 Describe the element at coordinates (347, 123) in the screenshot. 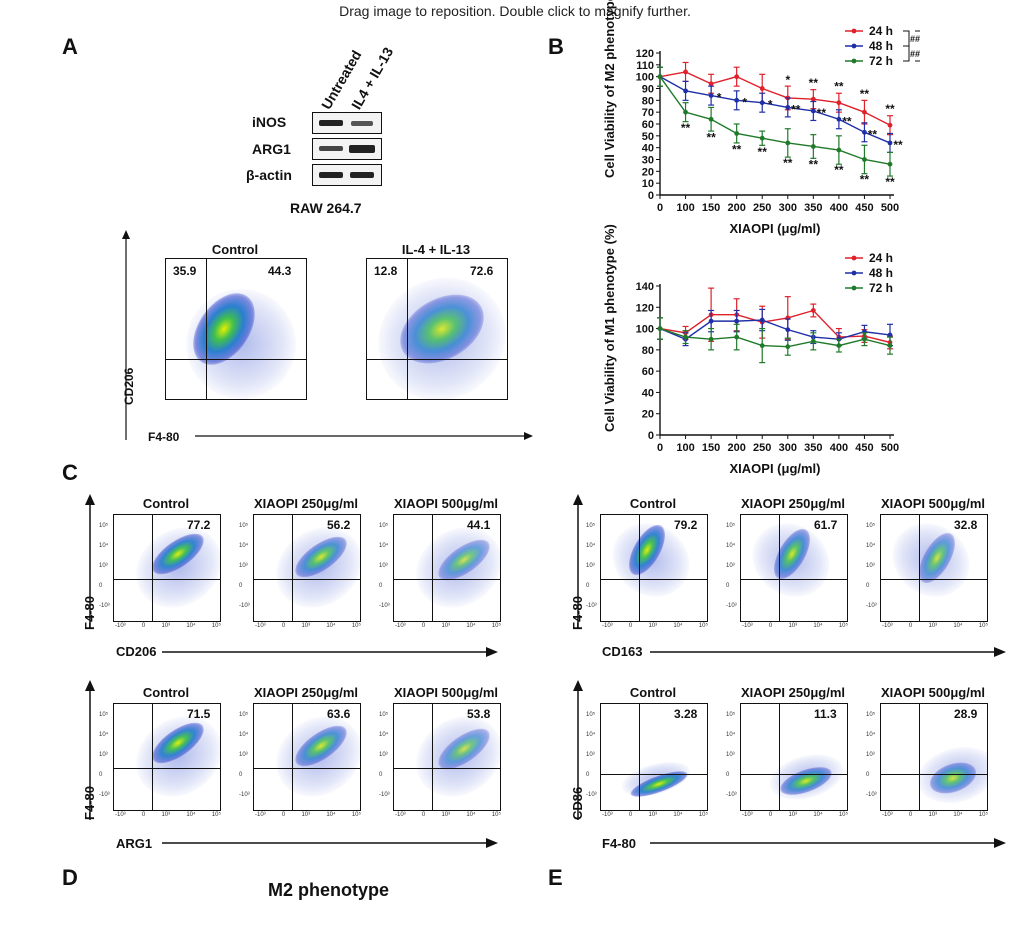

I see `wb-band-box-inos` at that location.